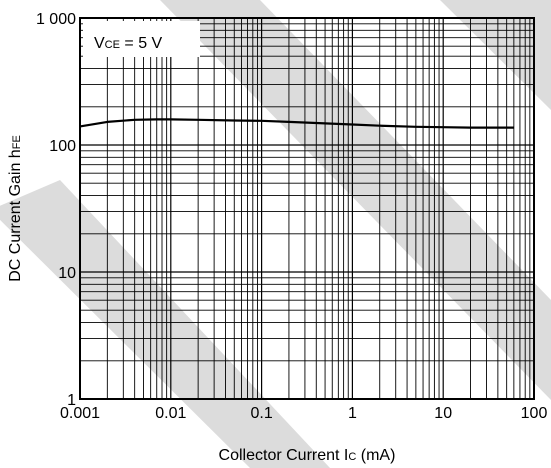 The height and width of the screenshot is (468, 551). Describe the element at coordinates (62, 146) in the screenshot. I see `y-tick-label: 100` at that location.